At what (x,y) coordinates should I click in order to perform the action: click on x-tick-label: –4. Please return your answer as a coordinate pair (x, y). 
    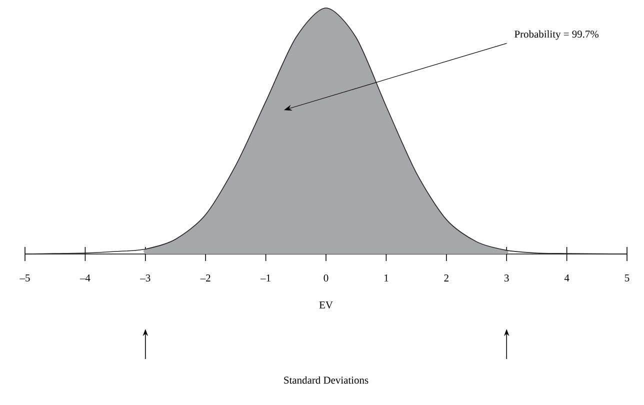
    Looking at the image, I should click on (85, 278).